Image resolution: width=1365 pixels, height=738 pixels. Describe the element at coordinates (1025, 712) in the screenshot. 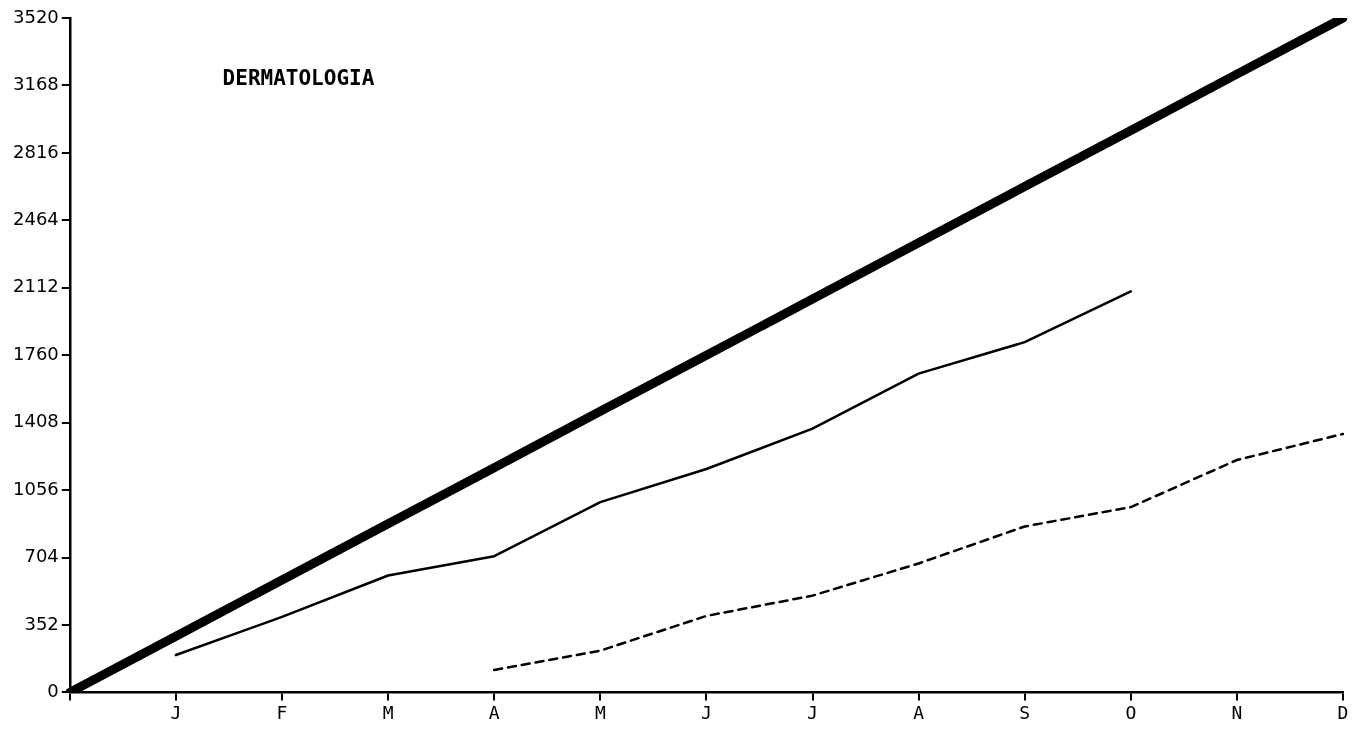

I see `x-tick-label: S` at that location.